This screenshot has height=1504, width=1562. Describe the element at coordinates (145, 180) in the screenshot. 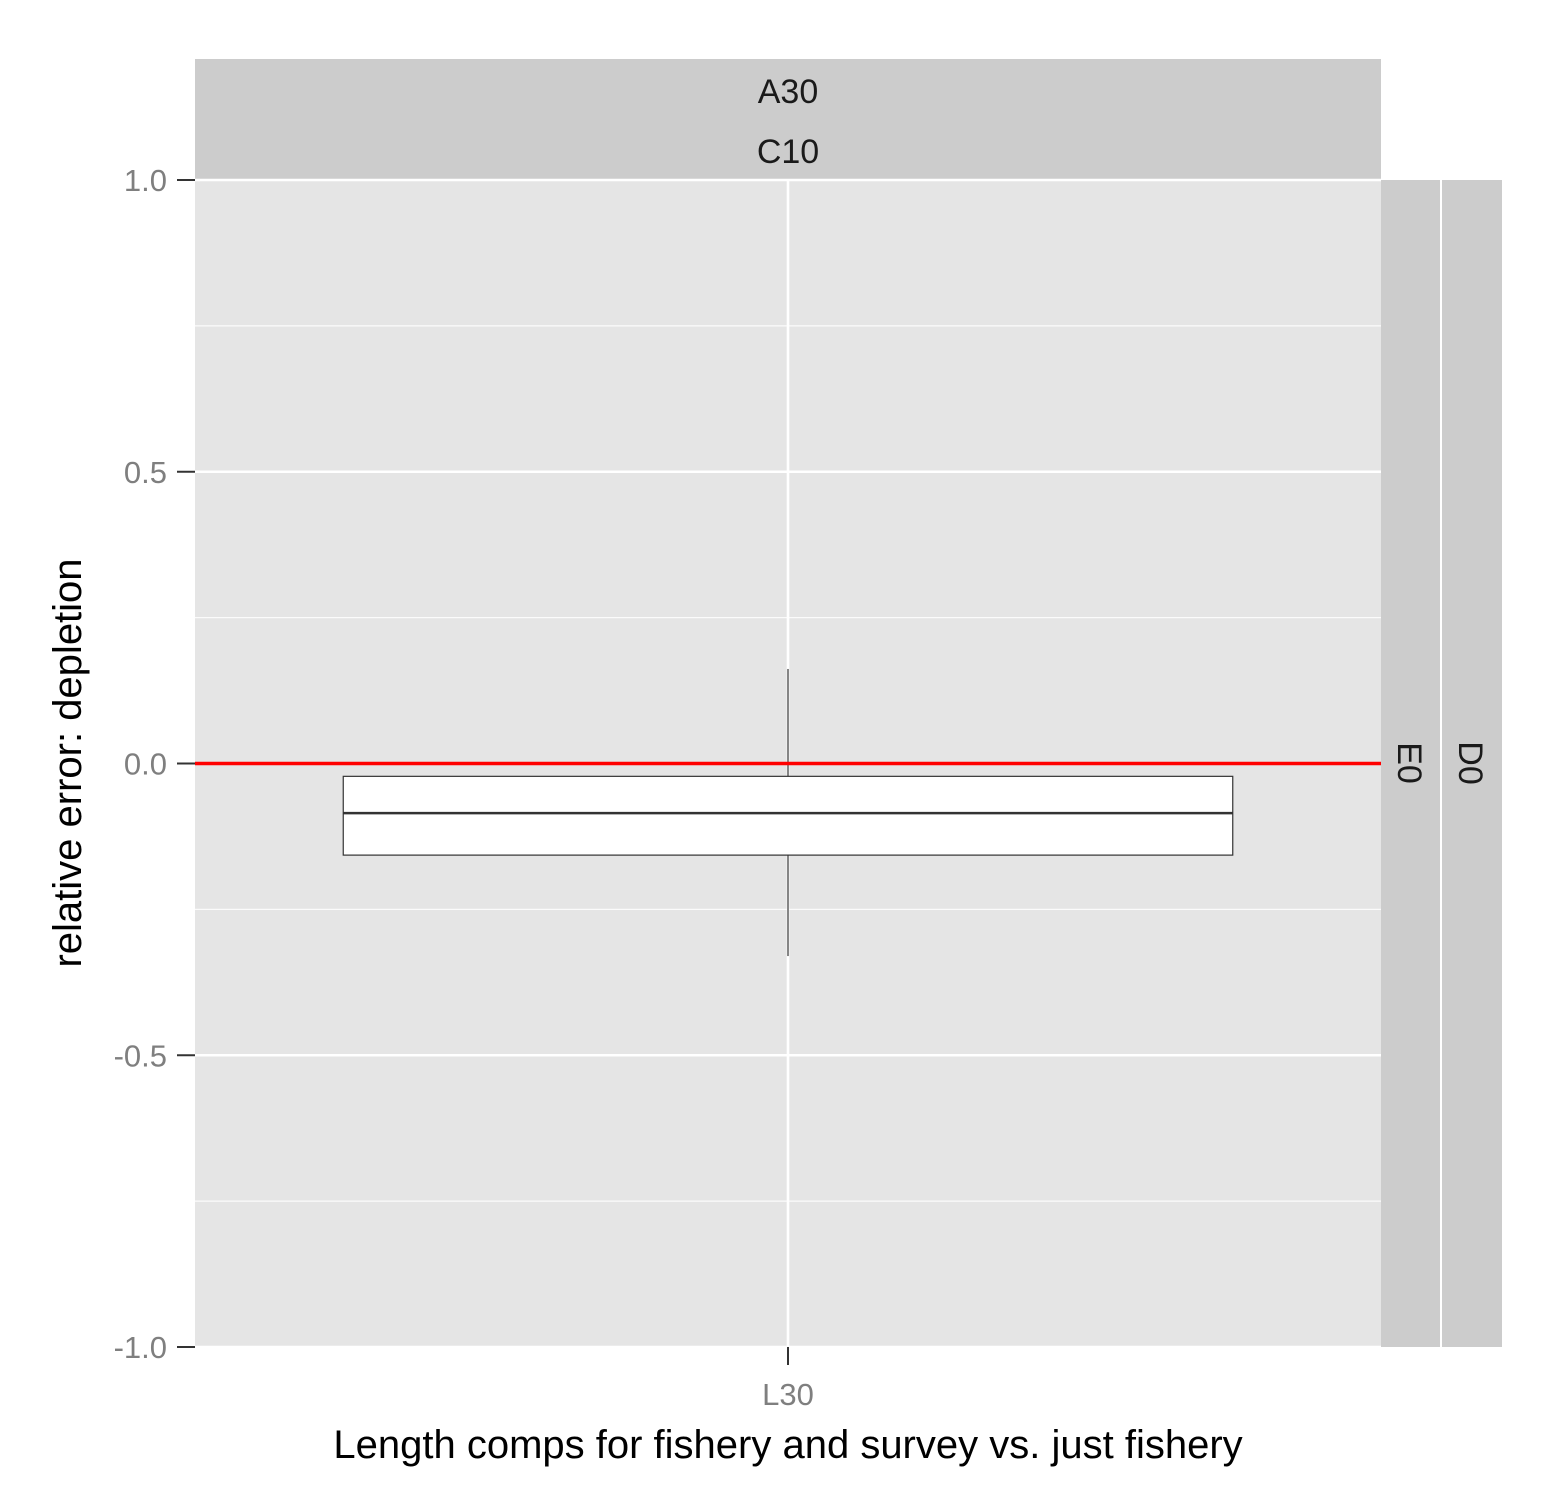

I see `y-tick-label-0: 1.0` at that location.